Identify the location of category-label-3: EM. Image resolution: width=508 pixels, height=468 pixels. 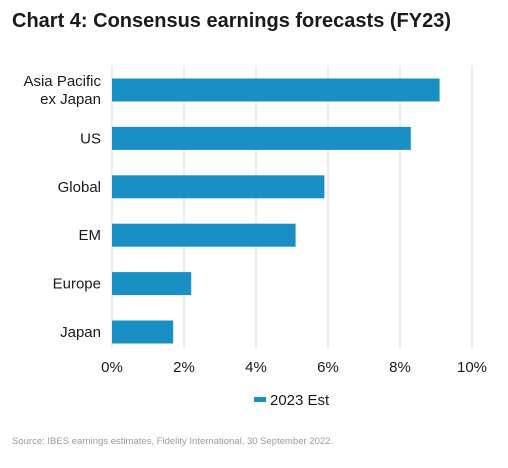
(90, 235).